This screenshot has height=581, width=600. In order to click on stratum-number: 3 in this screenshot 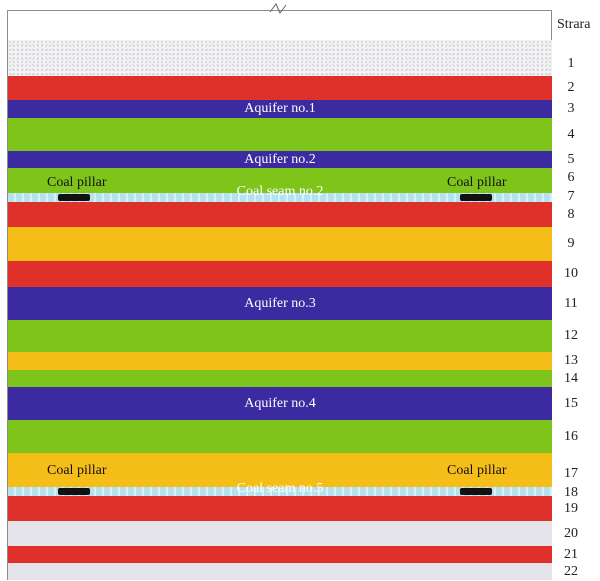, I will do `click(571, 108)`.